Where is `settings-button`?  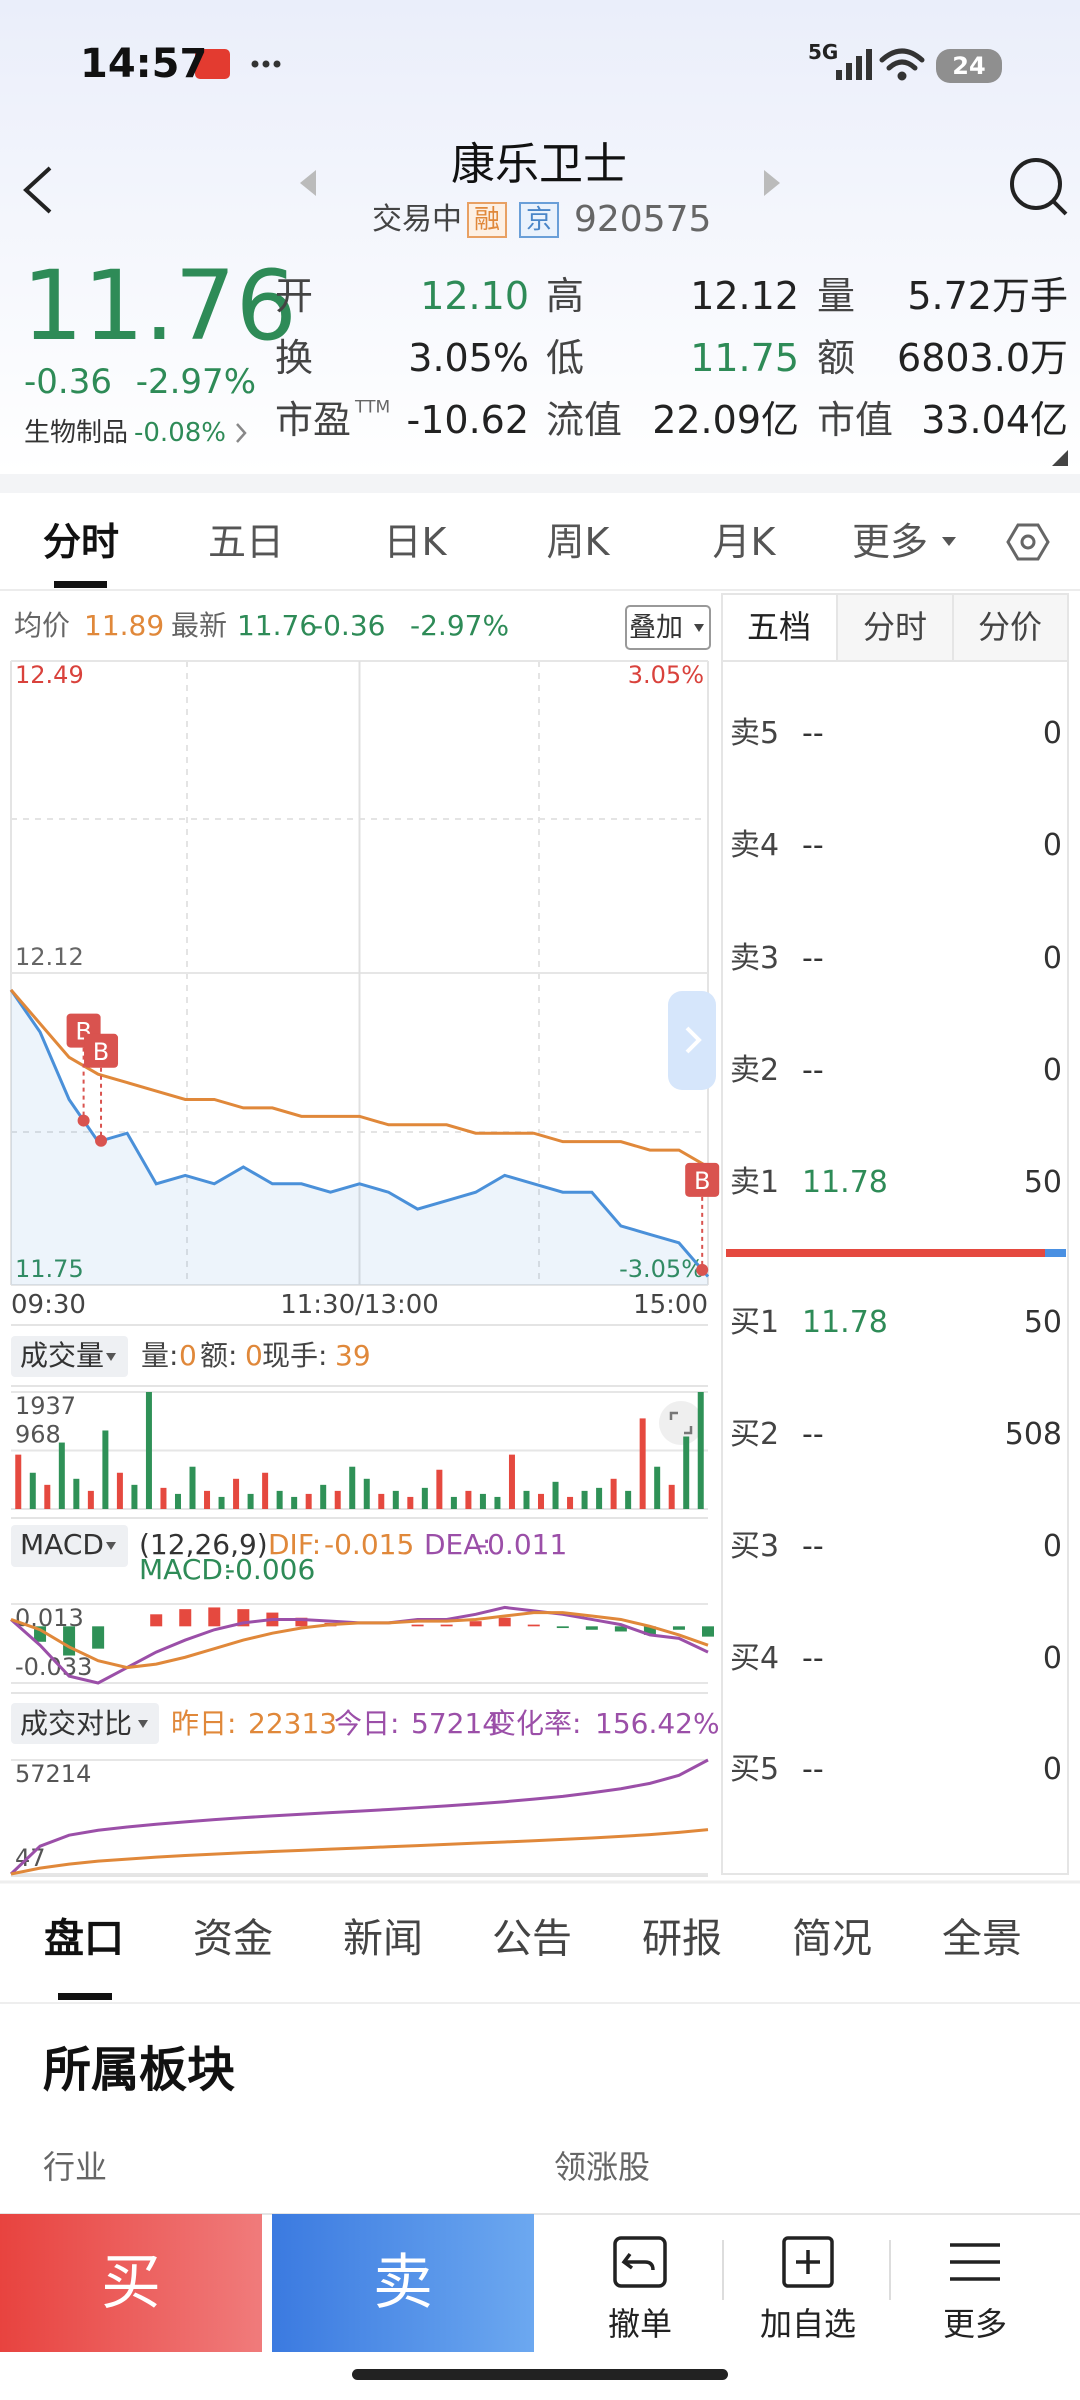 settings-button is located at coordinates (1028, 542).